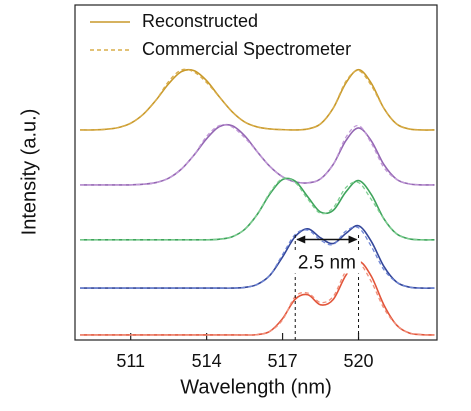  Describe the element at coordinates (29, 172) in the screenshot. I see `y-axis-title: Intensity (a.u.)` at that location.